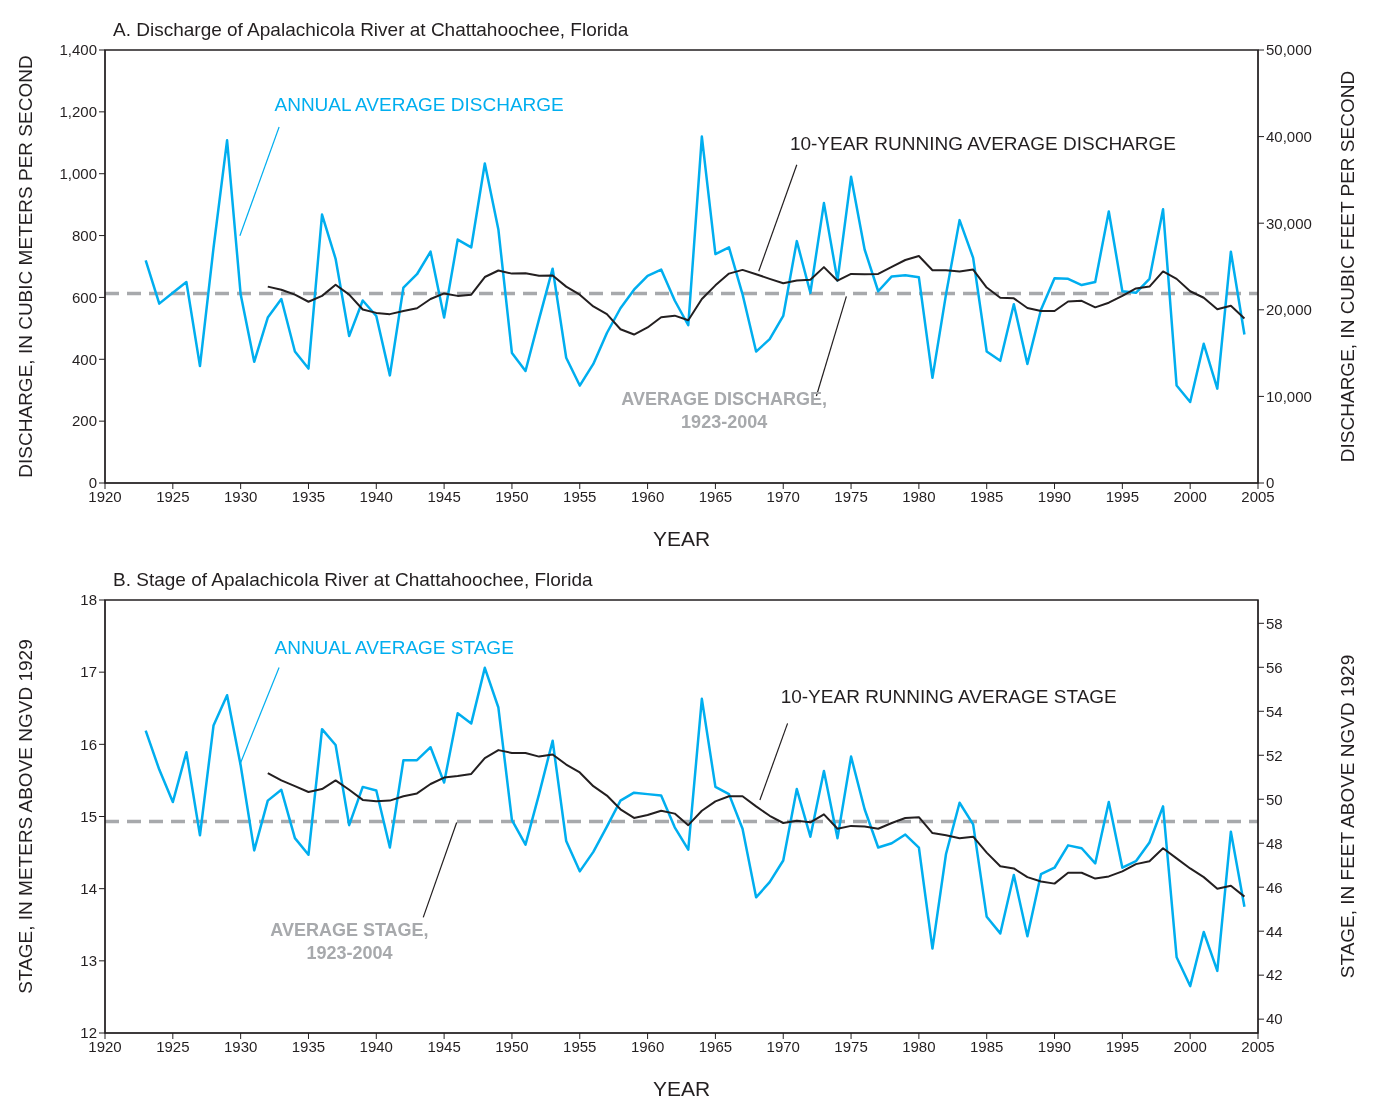 This screenshot has width=1377, height=1118. What do you see at coordinates (78, 112) in the screenshot?
I see `y-tick-label: 1,200` at bounding box center [78, 112].